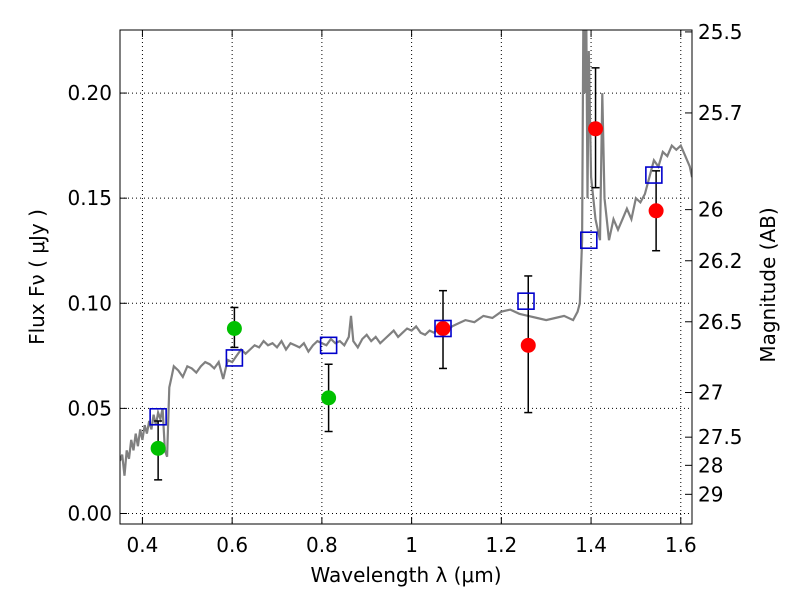  What do you see at coordinates (501, 545) in the screenshot?
I see `x-tick-label-4: 1.2` at bounding box center [501, 545].